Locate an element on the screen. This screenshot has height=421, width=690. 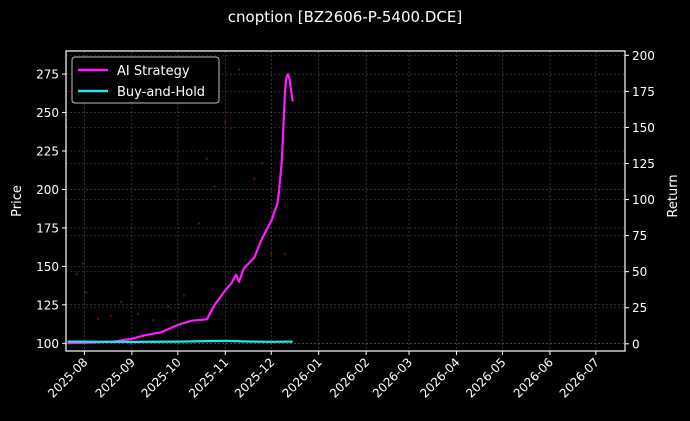
series-line-buy-and-hold is located at coordinates (180, 341).